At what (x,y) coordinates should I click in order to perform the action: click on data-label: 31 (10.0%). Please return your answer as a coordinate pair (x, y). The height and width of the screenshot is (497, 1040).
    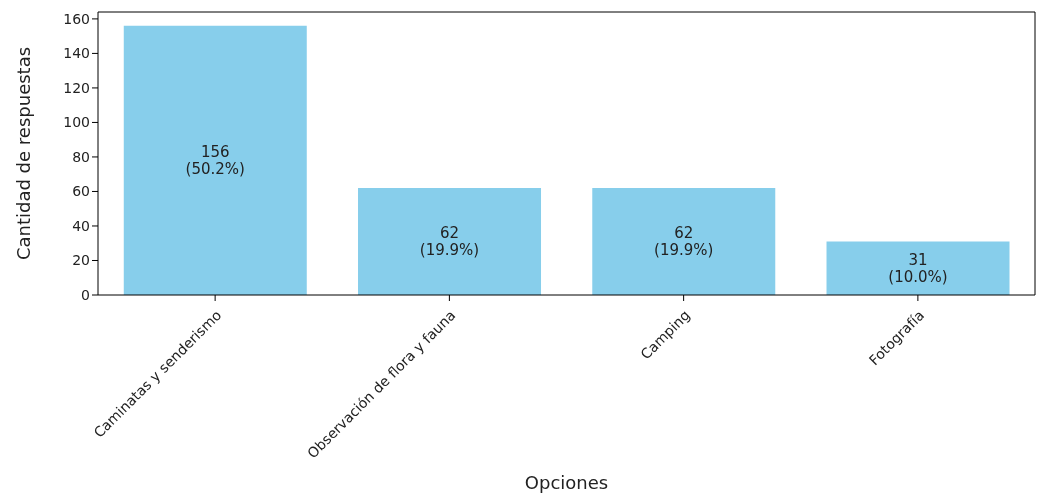
    Looking at the image, I should click on (918, 268).